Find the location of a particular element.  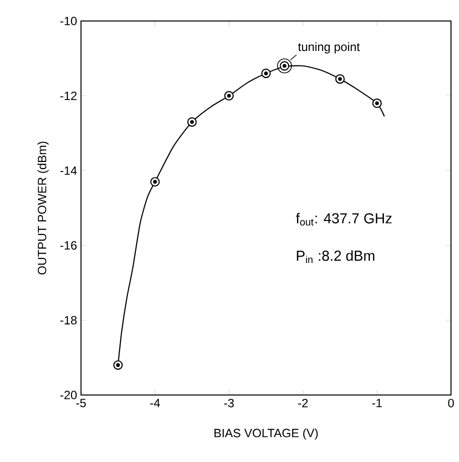

x-tick-label: -4 is located at coordinates (155, 403).